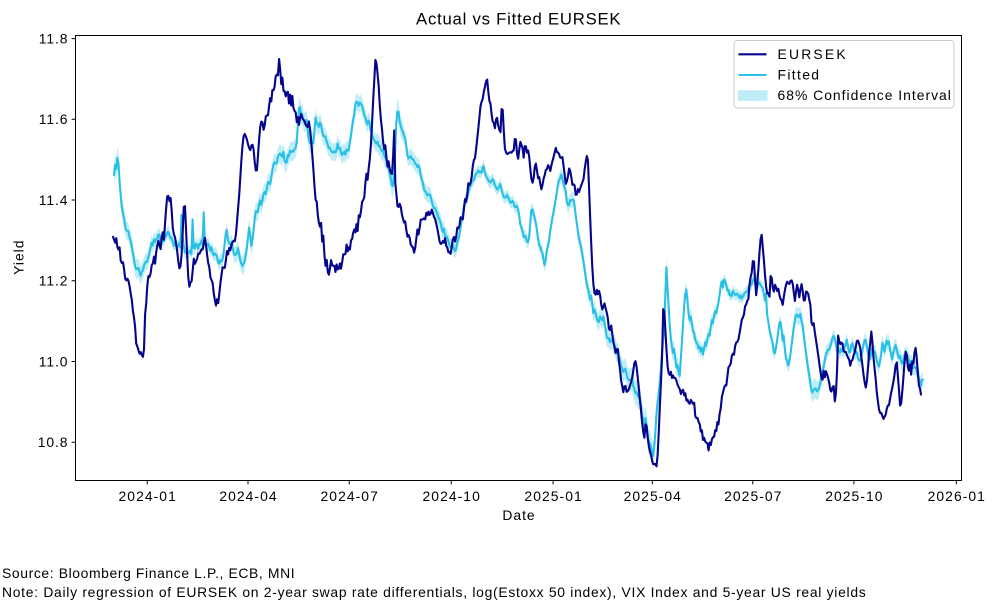  I want to click on svg-text: 2025-04, so click(653, 496).